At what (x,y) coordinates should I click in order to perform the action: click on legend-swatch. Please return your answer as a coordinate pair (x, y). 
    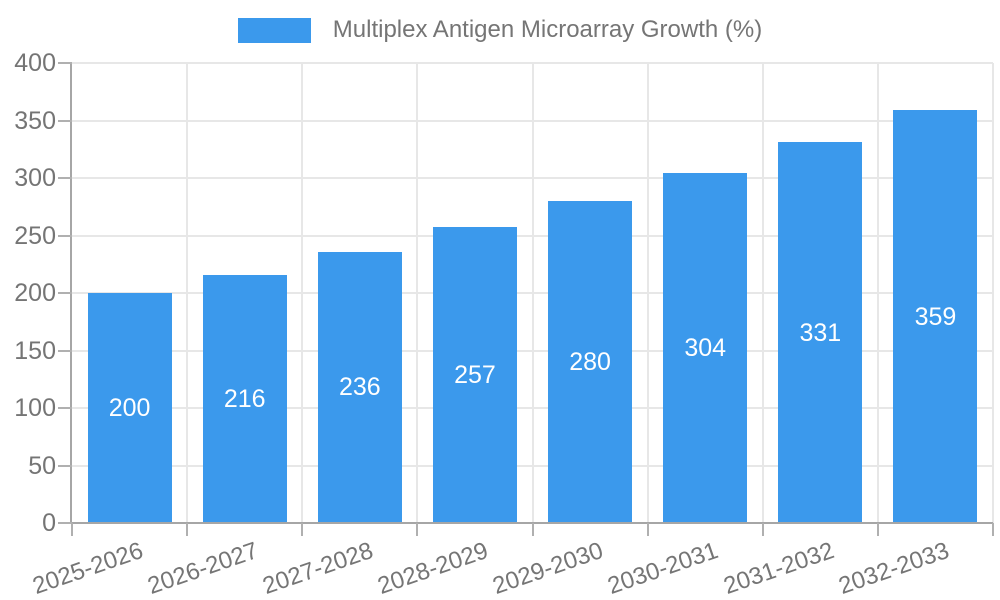
    Looking at the image, I should click on (274, 30).